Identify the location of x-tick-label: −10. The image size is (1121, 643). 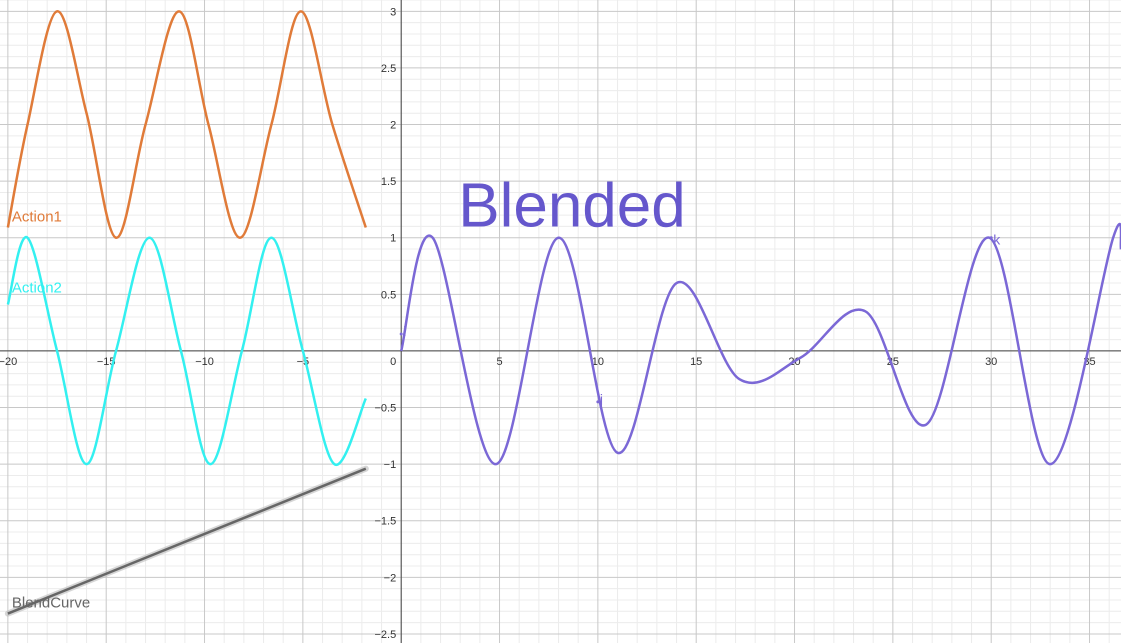
(204, 362).